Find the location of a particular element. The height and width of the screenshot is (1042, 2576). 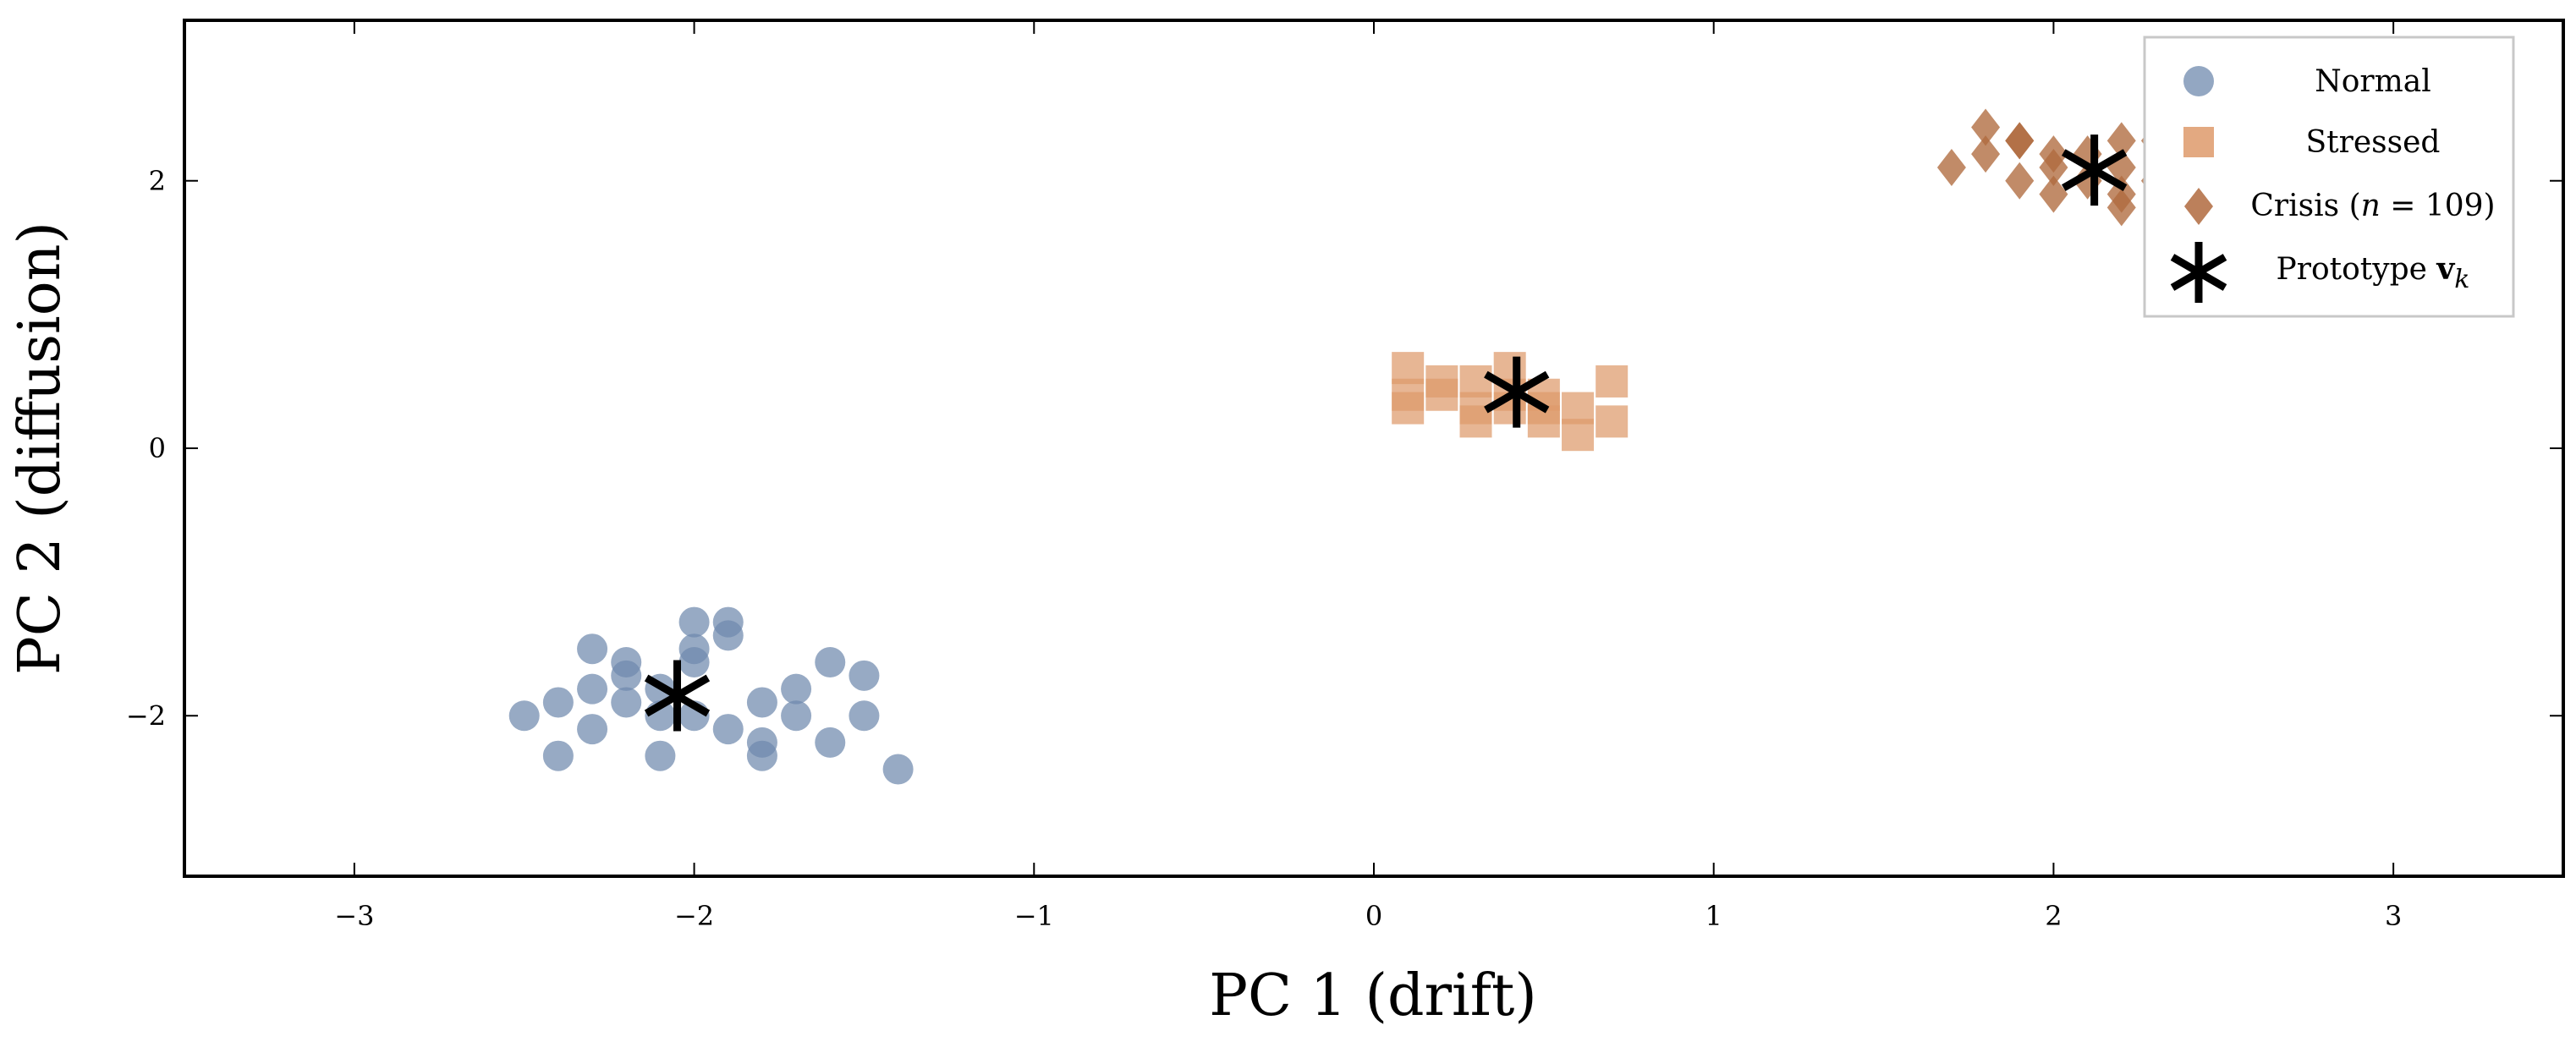

legend-crisis-label: Crisis (n = 109) is located at coordinates (2373, 206).